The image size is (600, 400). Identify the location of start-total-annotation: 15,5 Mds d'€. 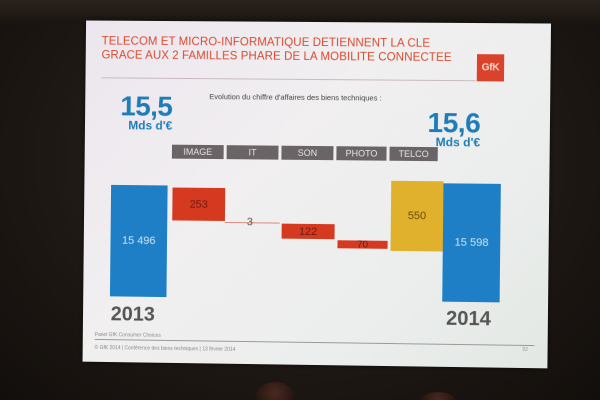
(135, 111).